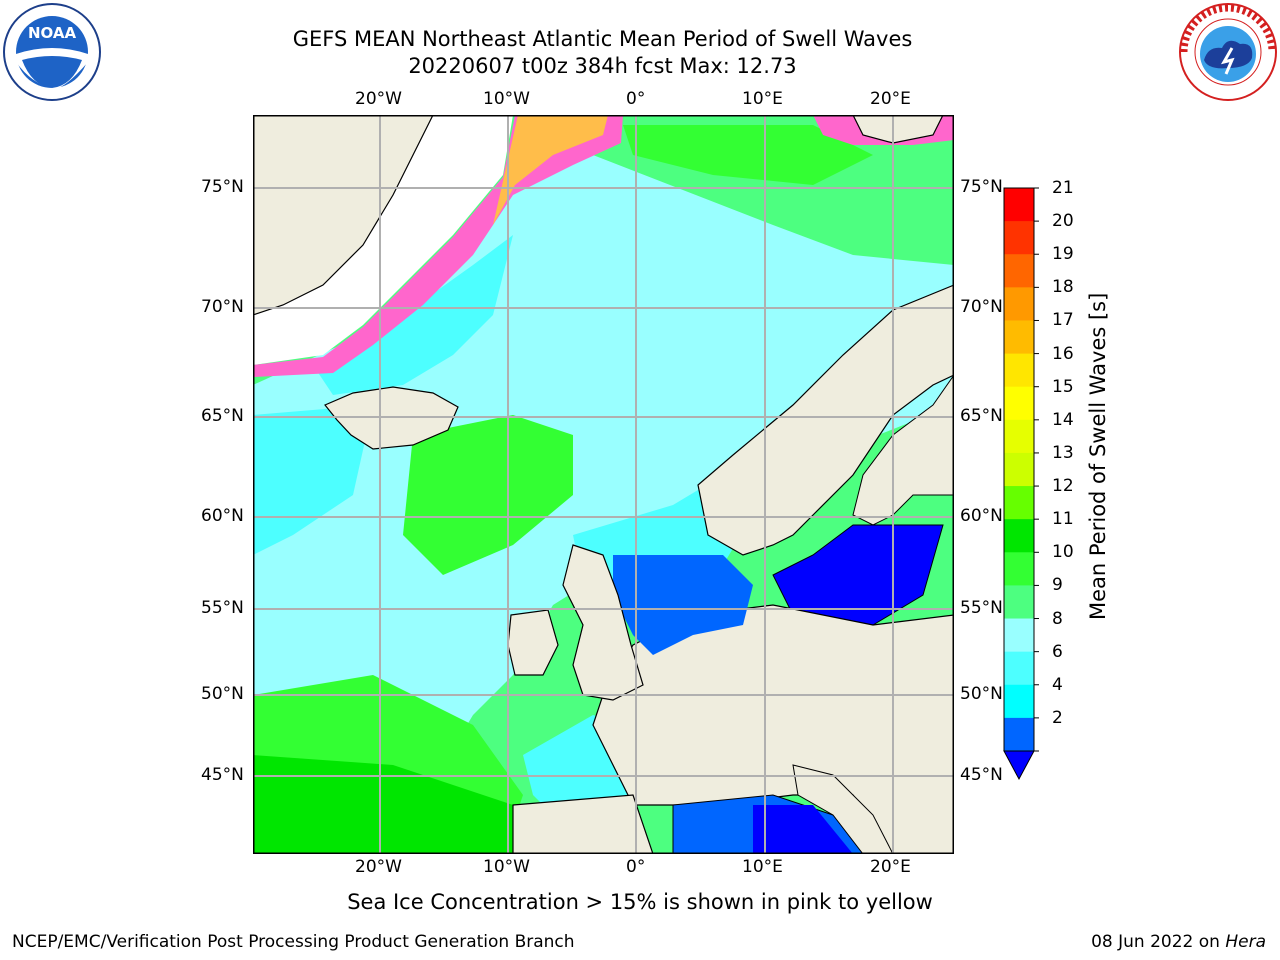  What do you see at coordinates (898, 129) in the screenshot?
I see `svalbard` at bounding box center [898, 129].